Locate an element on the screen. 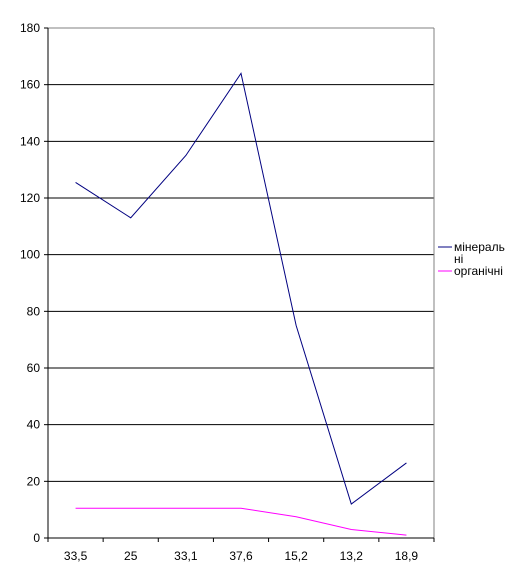 The image size is (529, 574). x-tick-label: 37,6 is located at coordinates (241, 556).